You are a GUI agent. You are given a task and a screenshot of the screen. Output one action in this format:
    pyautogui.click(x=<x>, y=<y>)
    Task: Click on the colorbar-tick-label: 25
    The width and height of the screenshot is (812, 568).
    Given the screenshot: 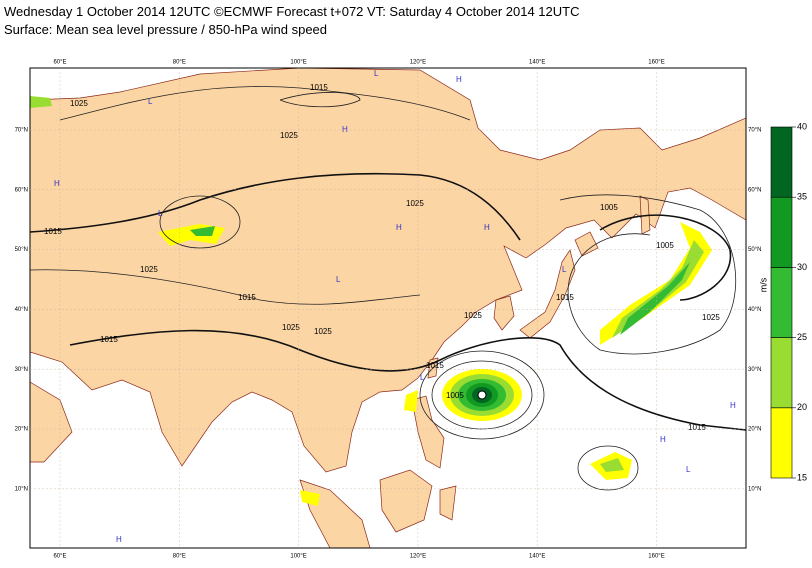 What is the action you would take?
    pyautogui.click(x=802, y=337)
    